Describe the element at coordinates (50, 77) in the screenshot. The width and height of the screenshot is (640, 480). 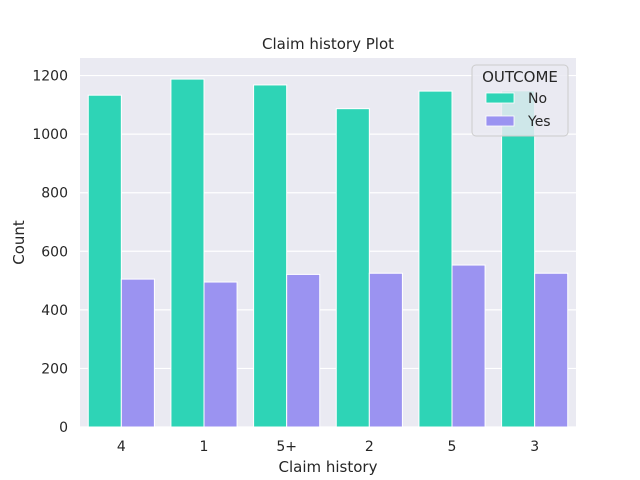
I see `y-tick-label: 1200` at that location.